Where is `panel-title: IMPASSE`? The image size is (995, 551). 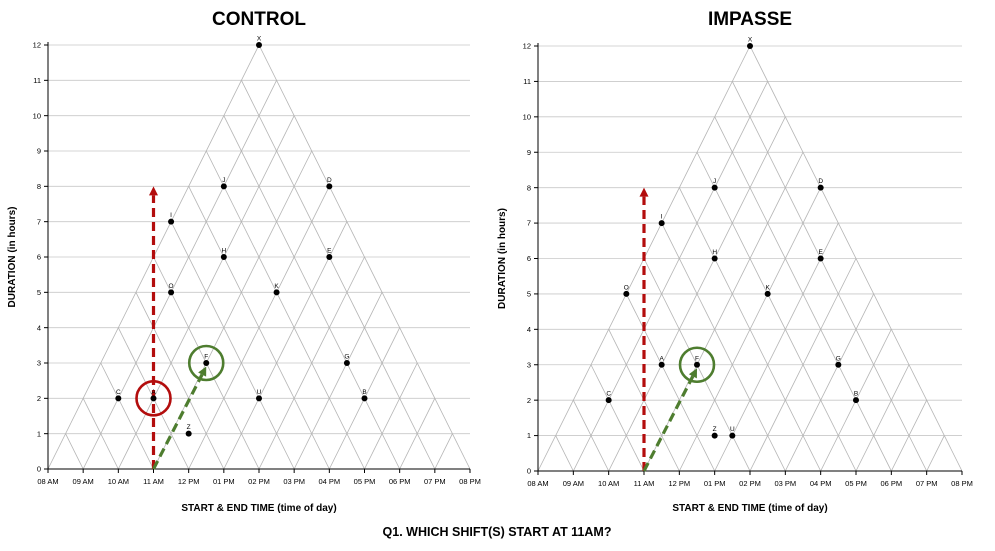 panel-title: IMPASSE is located at coordinates (750, 19).